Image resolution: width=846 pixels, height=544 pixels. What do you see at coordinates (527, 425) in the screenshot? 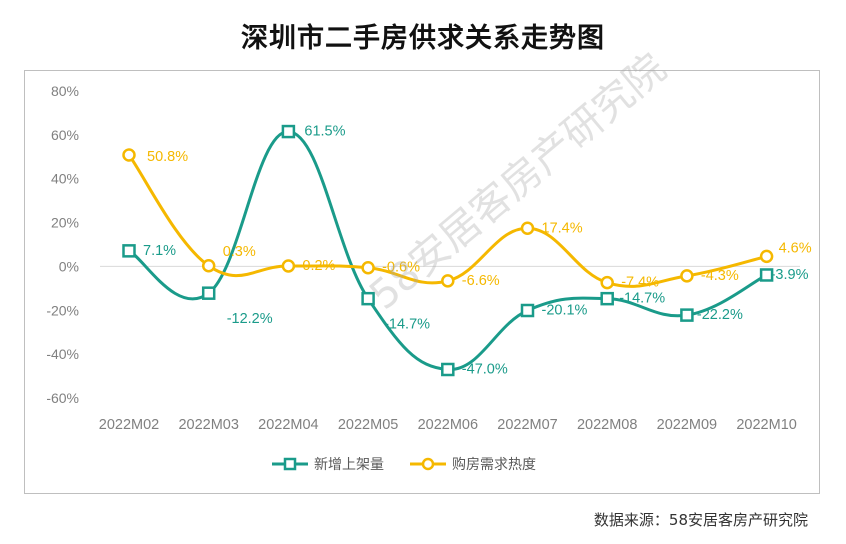
I see `x-tick-label: 2022M07` at bounding box center [527, 425].